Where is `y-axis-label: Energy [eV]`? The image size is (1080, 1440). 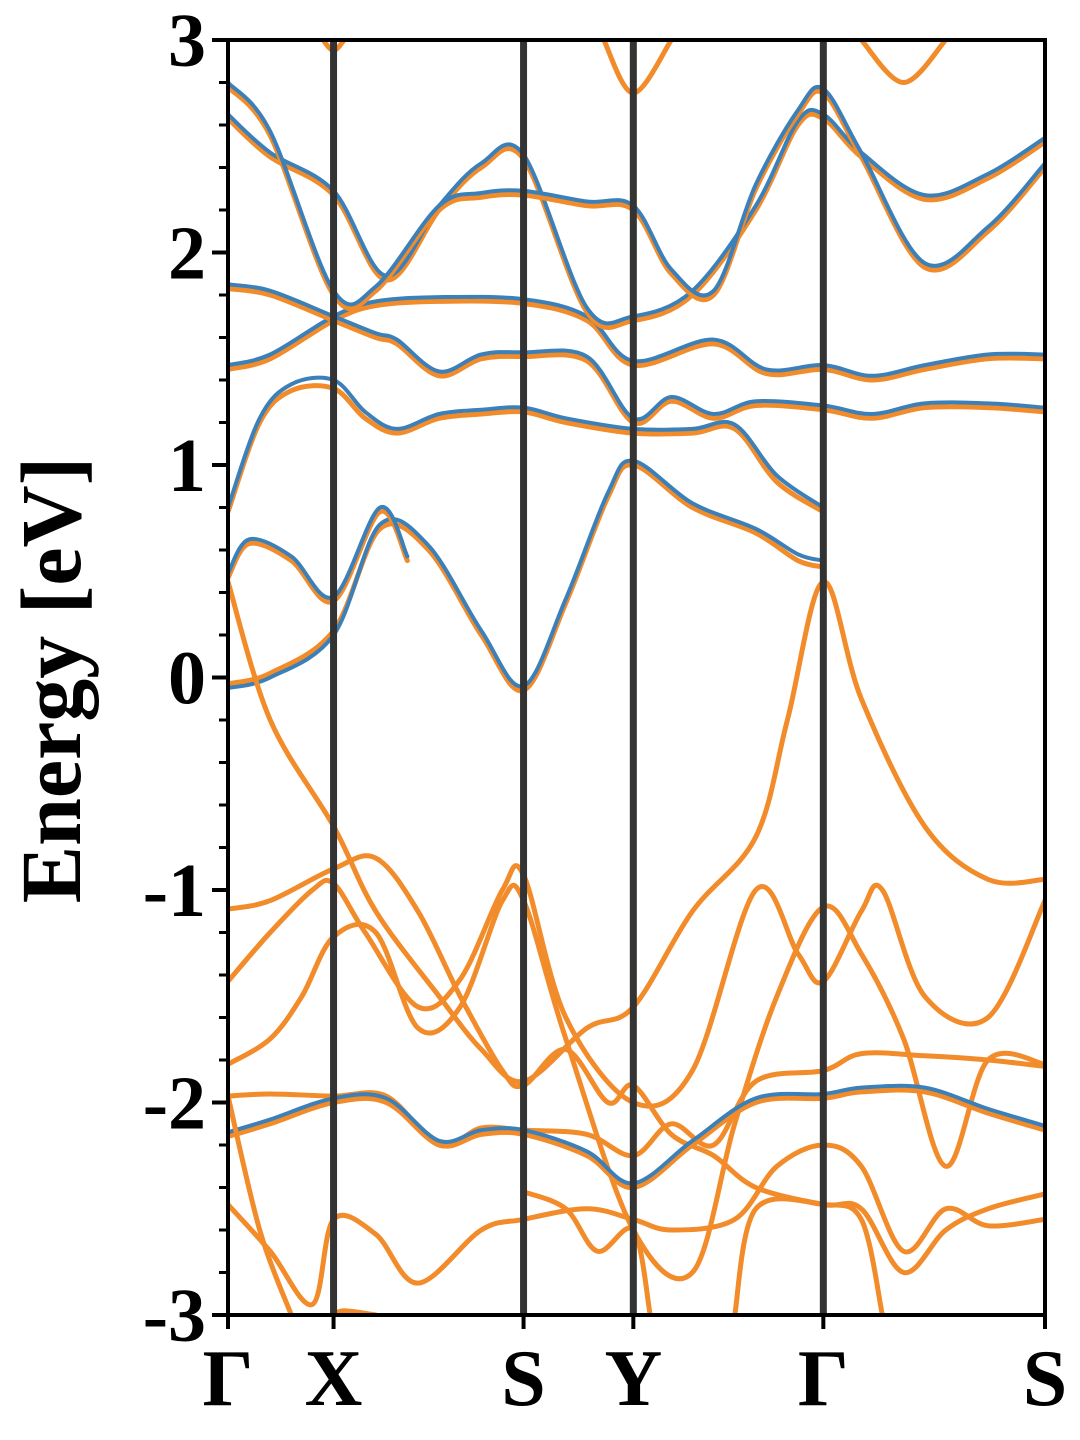 y-axis-label: Energy [eV] is located at coordinates (51, 680).